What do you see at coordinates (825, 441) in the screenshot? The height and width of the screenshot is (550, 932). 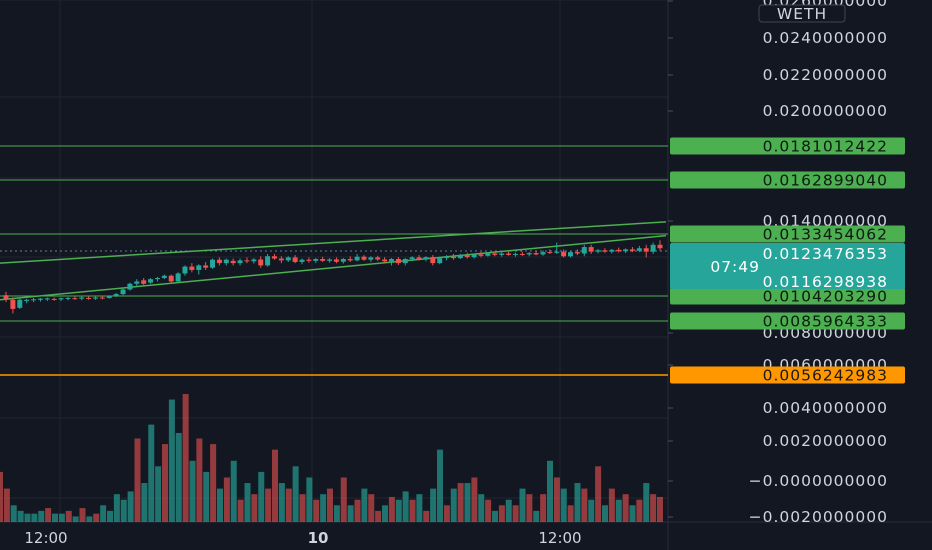 I see `y-tick-label: 0.0020000000` at bounding box center [825, 441].